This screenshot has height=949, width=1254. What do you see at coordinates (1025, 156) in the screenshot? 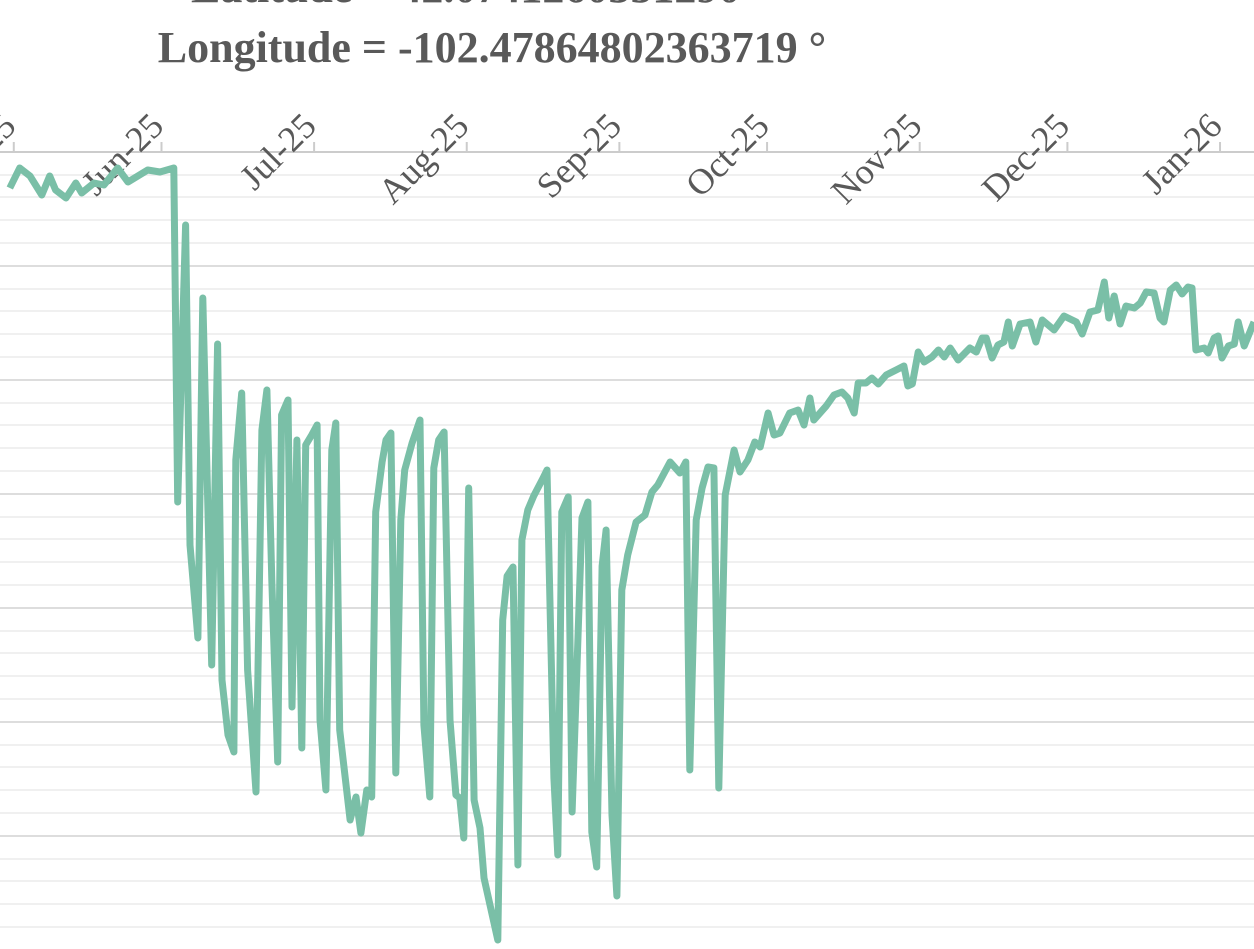
I see `x-tick-label: Dec-25` at bounding box center [1025, 156].